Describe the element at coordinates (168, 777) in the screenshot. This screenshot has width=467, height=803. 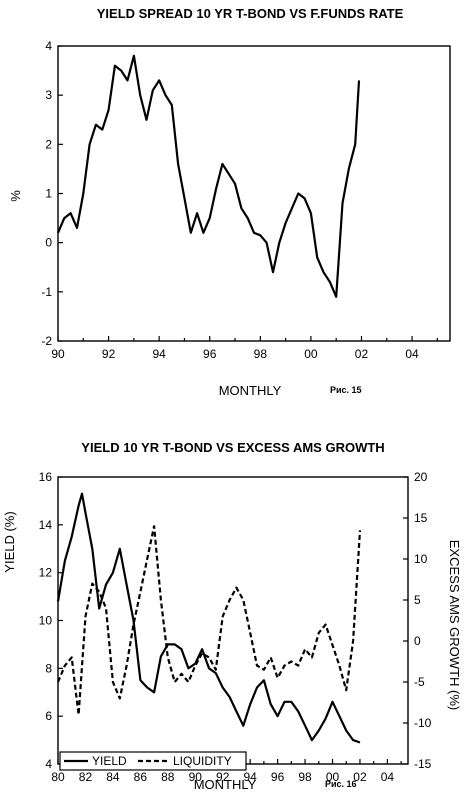
I see `x-tick-label: 88` at that location.